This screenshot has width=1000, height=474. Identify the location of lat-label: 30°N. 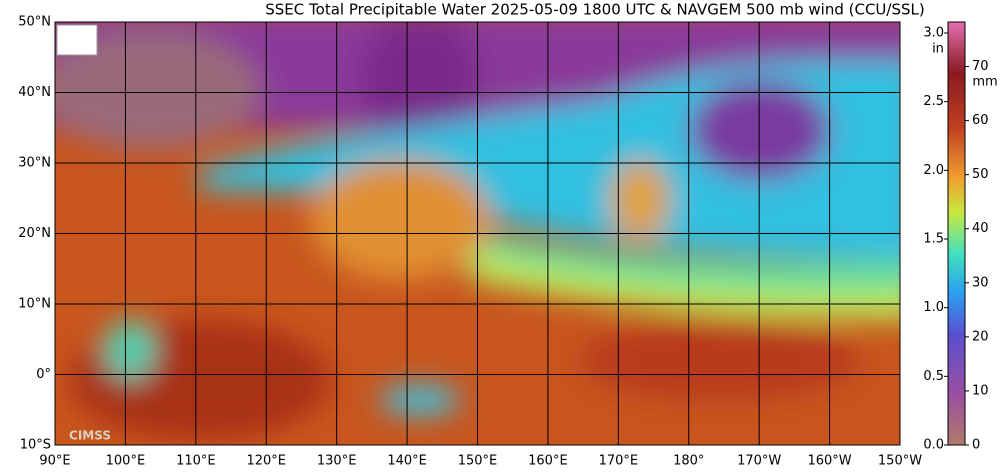
(34, 163).